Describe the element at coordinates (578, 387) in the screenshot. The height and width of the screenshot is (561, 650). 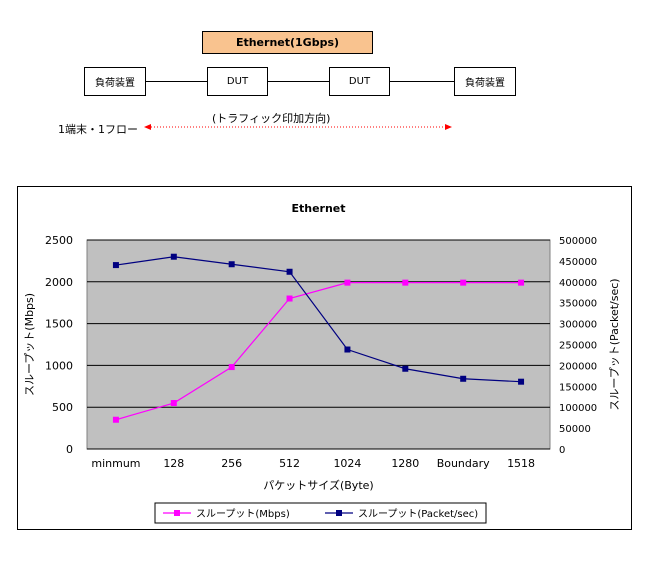
I see `y2-tick-label: 150000` at that location.